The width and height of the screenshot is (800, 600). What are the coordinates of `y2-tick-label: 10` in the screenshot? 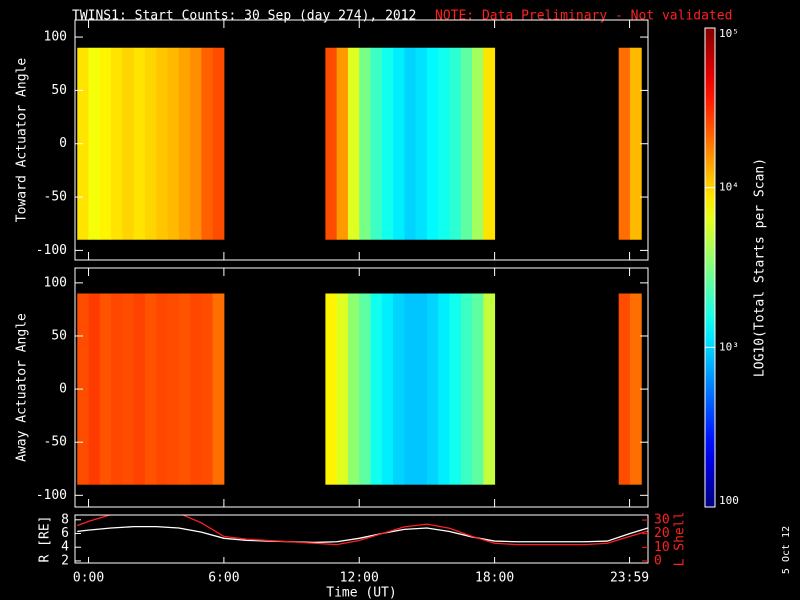 It's located at (662, 547).